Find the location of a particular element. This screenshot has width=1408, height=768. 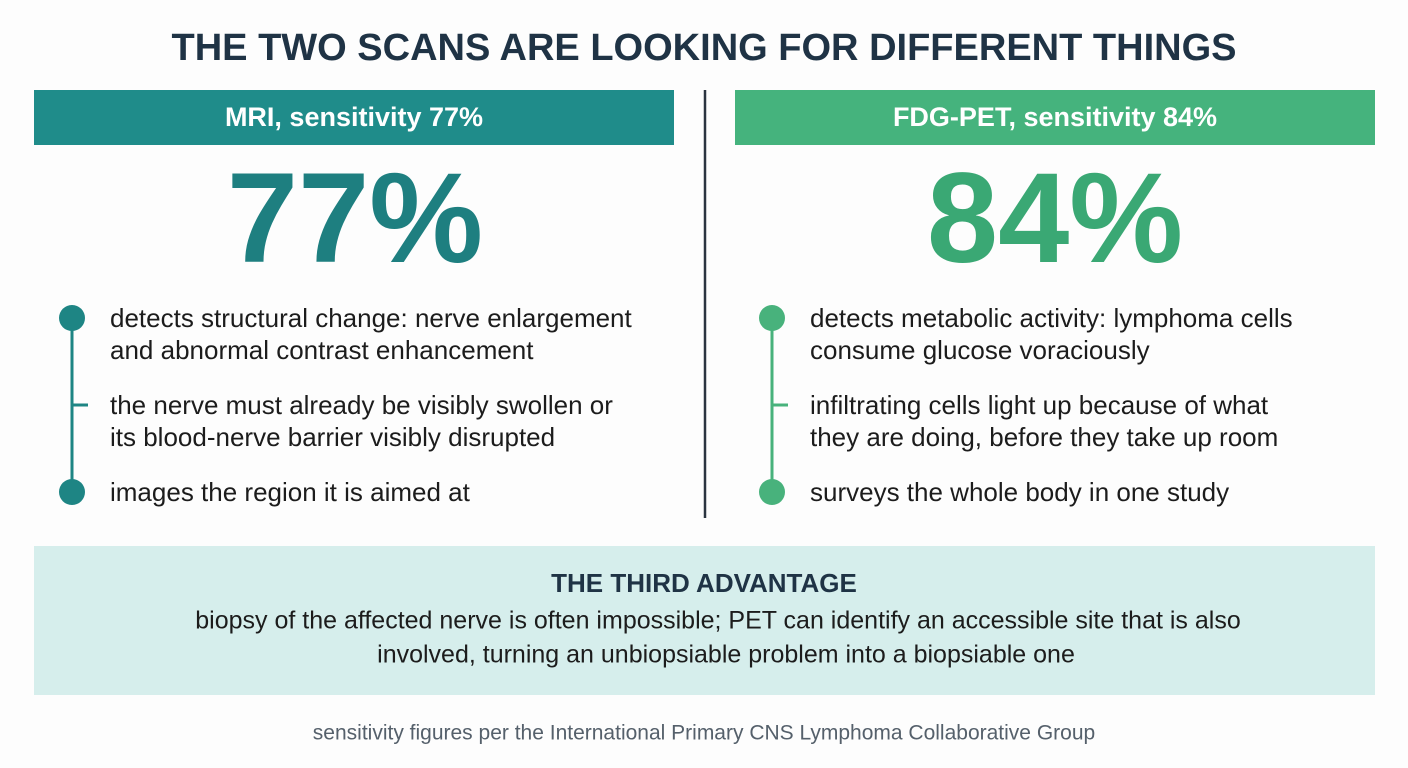

point-text: images the region it is aimed at is located at coordinates (290, 492).